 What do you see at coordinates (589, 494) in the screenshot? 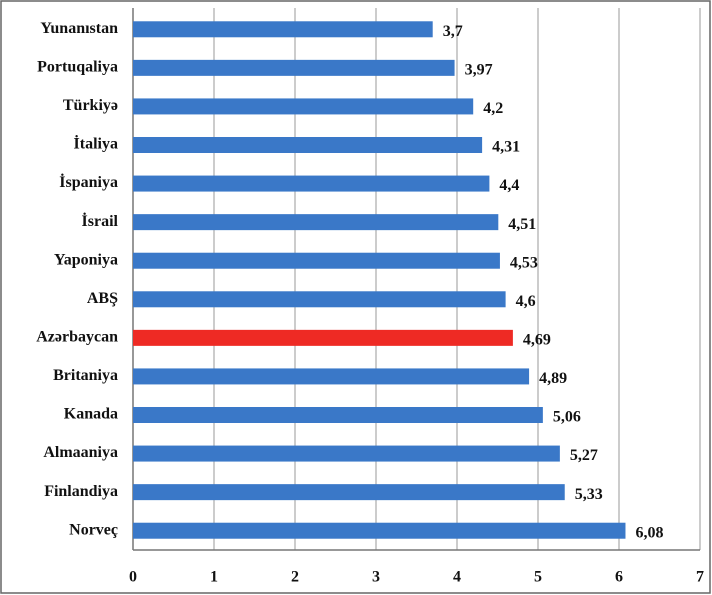
I see `value-label: 5,33` at bounding box center [589, 494].